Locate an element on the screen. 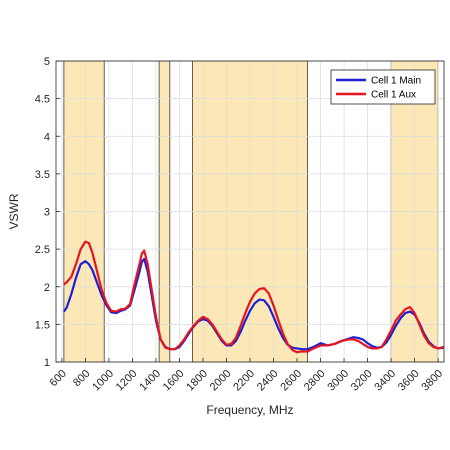 The height and width of the screenshot is (450, 450). legend: Cell 1 Main Cell 1 Aux is located at coordinates (383, 87).